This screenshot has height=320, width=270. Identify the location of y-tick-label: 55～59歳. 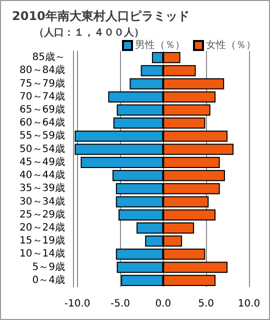
(42, 136).